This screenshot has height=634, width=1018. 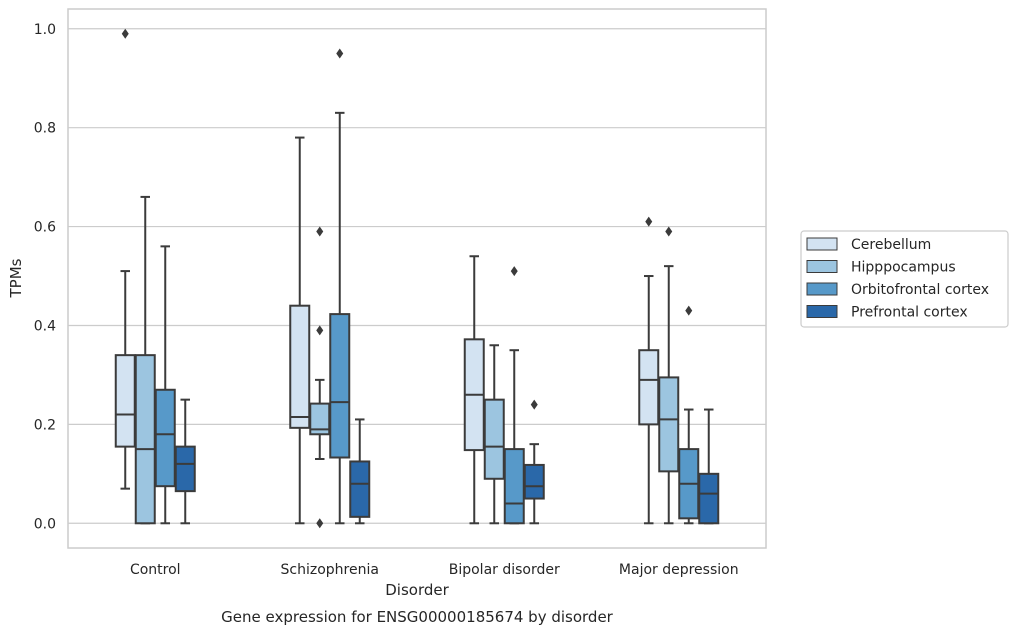 I want to click on legend-item: Cerebellum, so click(x=868, y=245).